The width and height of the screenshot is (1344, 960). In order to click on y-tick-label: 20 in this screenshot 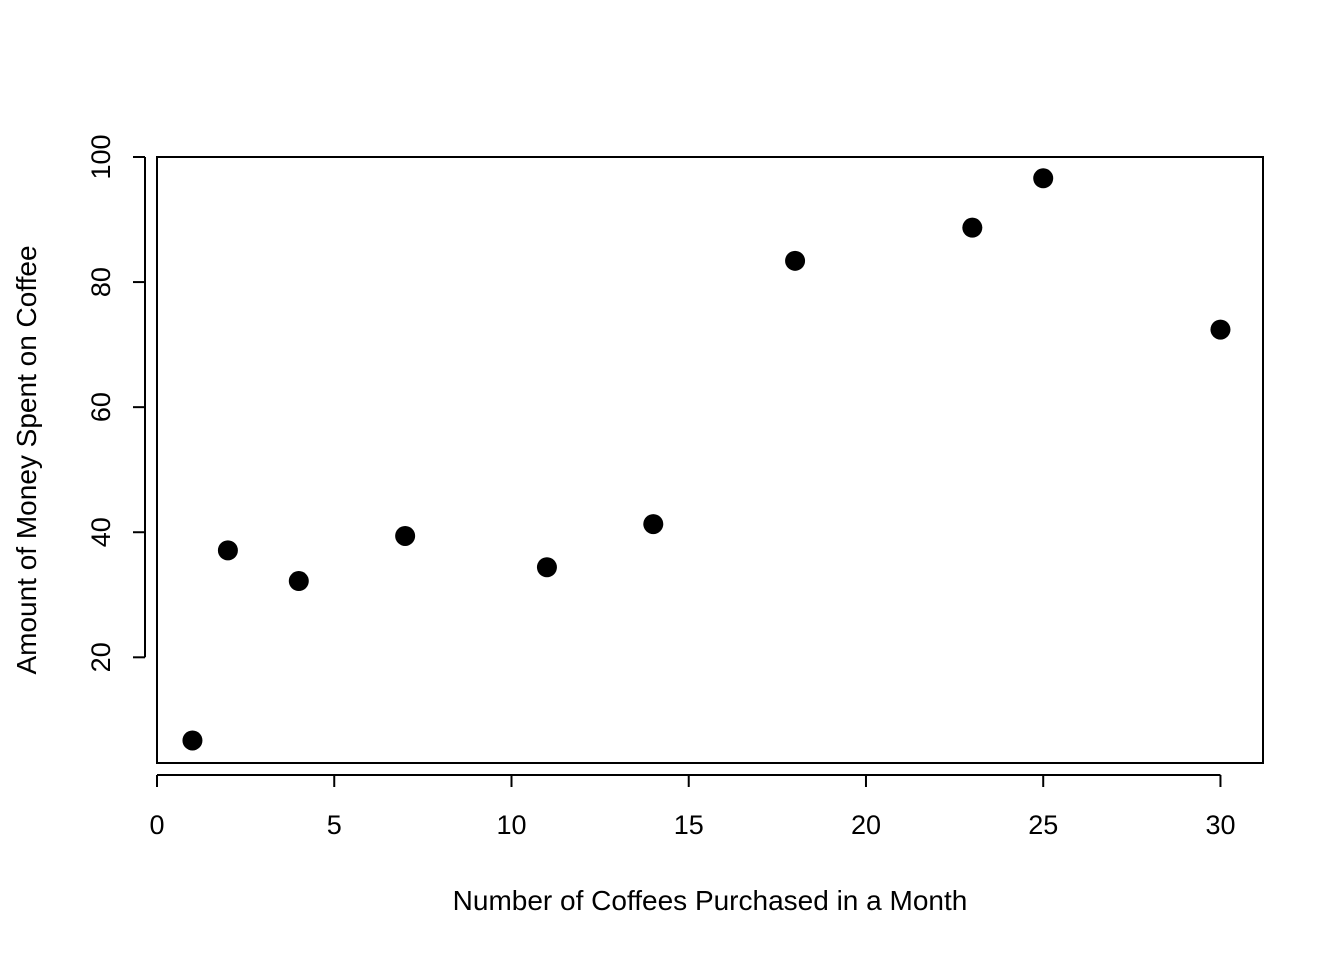, I will do `click(101, 657)`.